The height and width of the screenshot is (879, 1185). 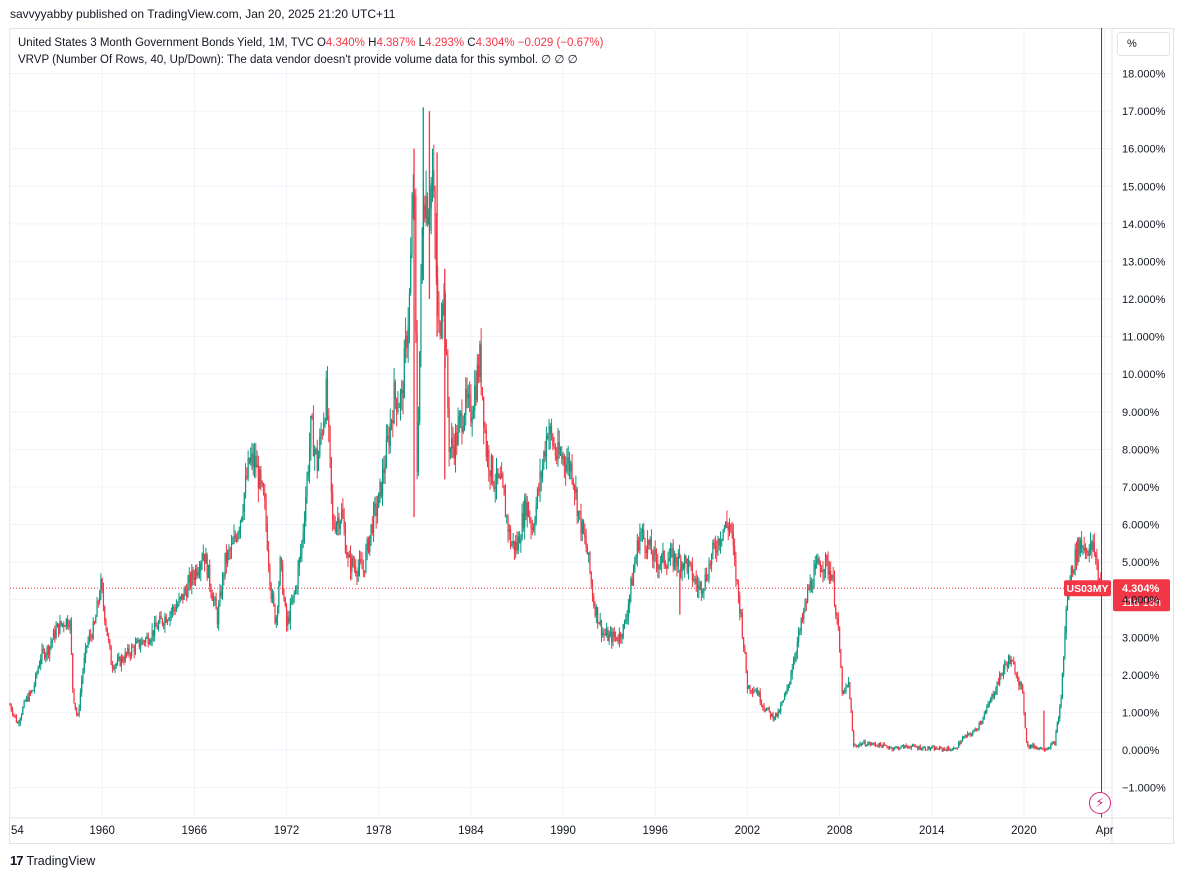 I want to click on close-value: 4.304%, so click(x=495, y=43).